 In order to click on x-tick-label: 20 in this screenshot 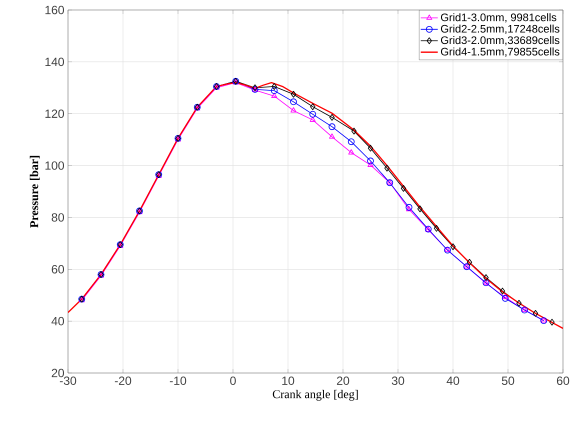, I will do `click(343, 380)`.